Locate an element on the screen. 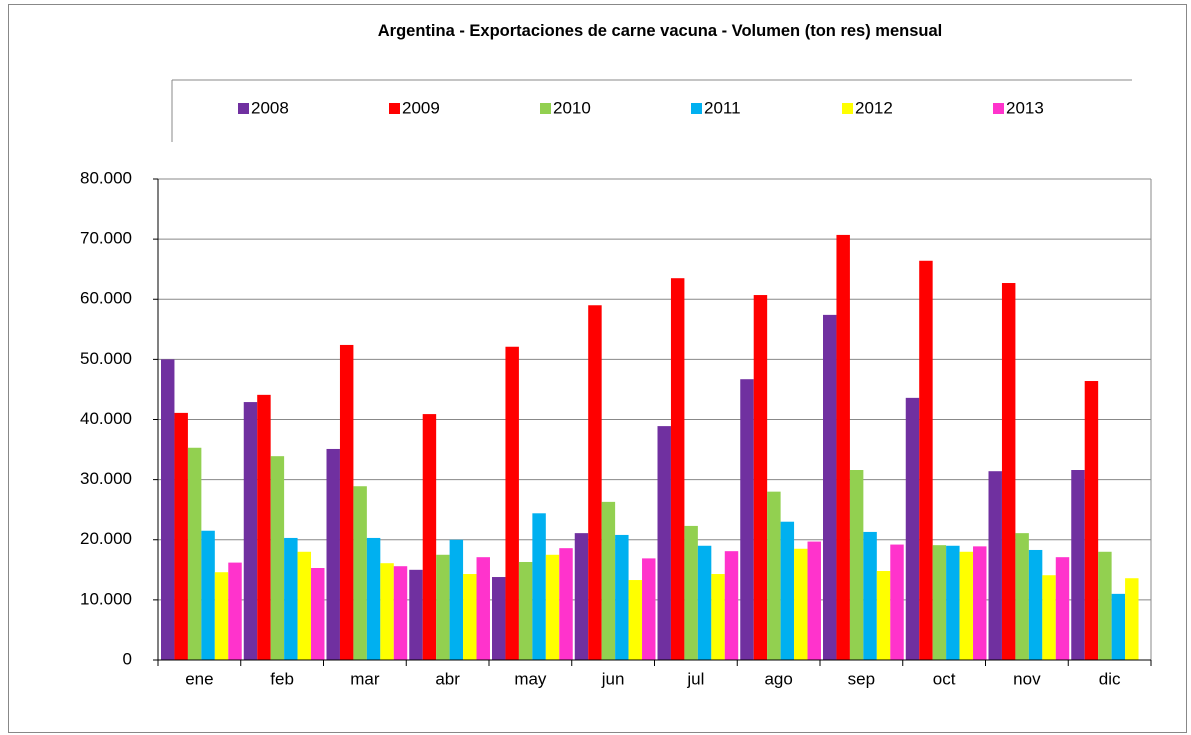 The width and height of the screenshot is (1191, 735). y-tick-label: 10.000 is located at coordinates (106, 598).